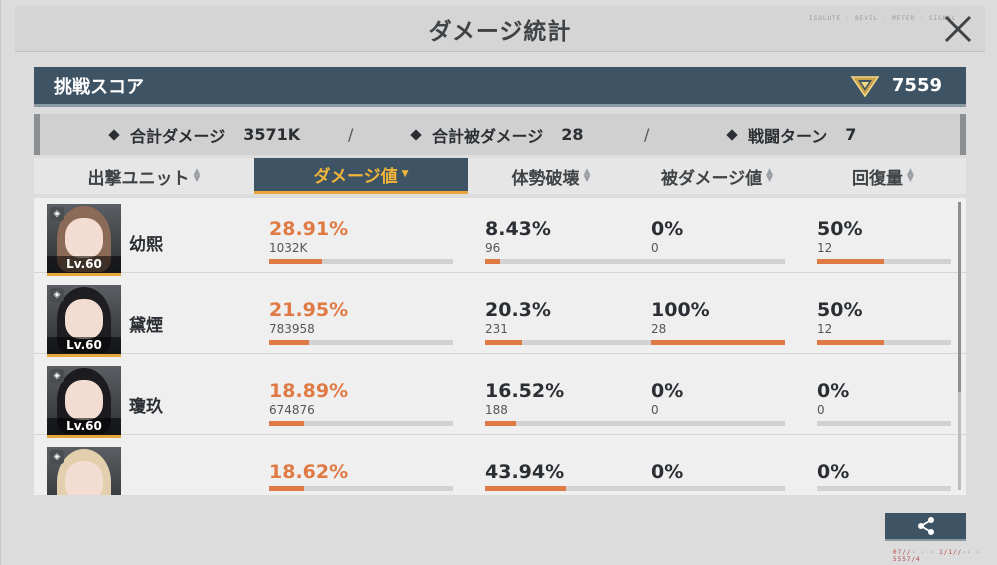 This screenshot has height=565, width=997. Describe the element at coordinates (744, 403) in the screenshot. I see `taken-cell: 0% 0` at that location.